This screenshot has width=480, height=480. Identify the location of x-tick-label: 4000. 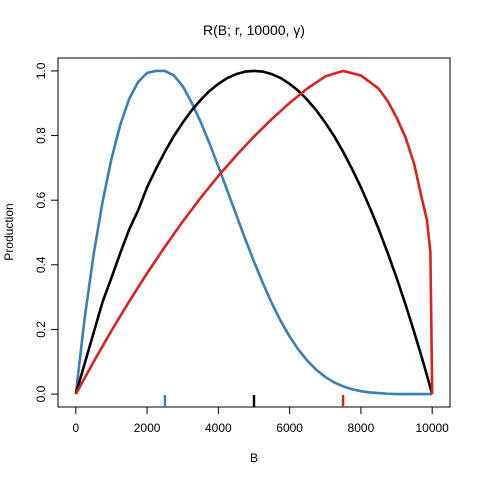
(218, 428).